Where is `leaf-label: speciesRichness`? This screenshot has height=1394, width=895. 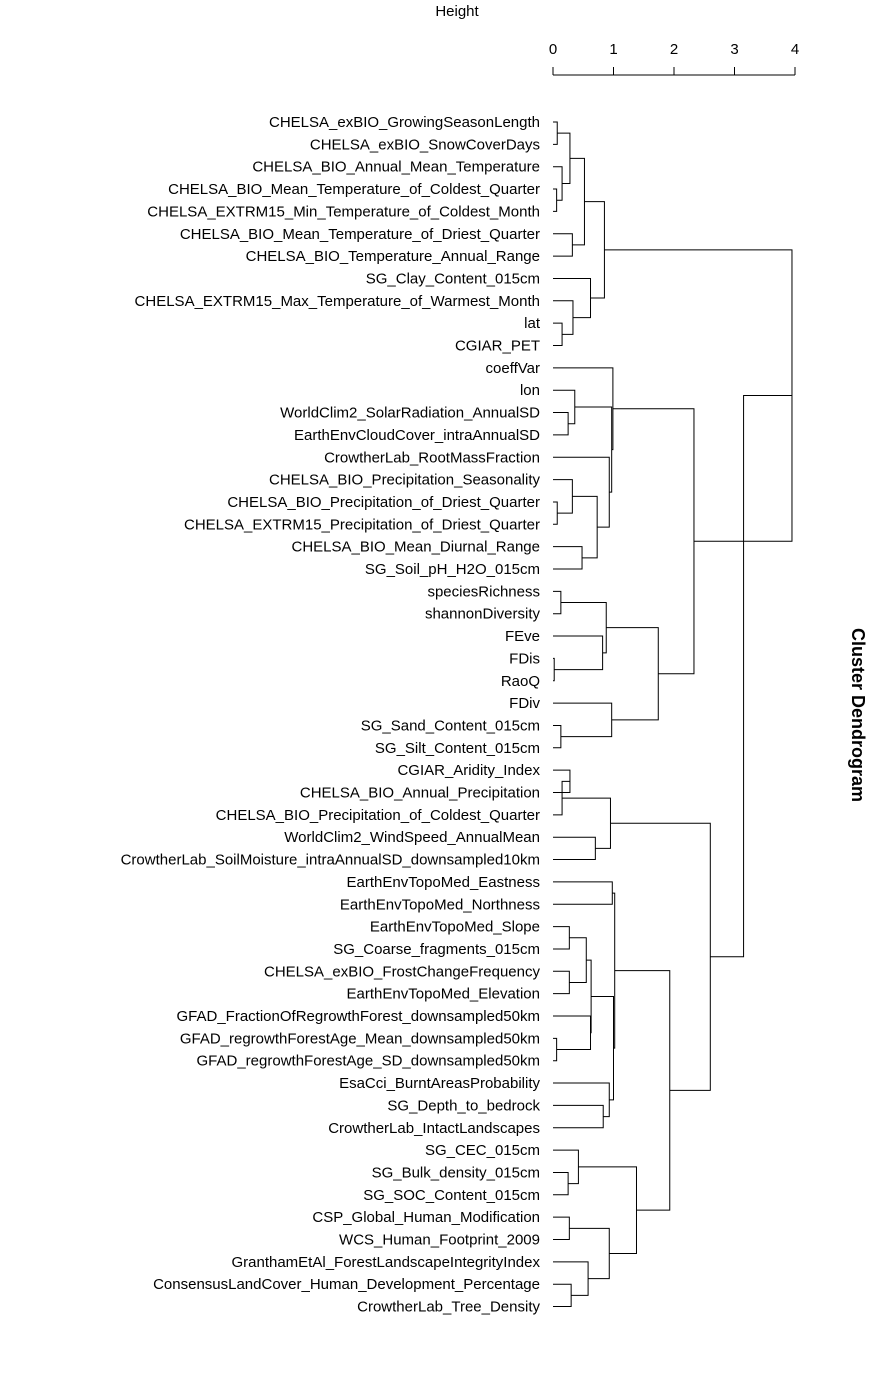
leaf-label: speciesRichness is located at coordinates (483, 591).